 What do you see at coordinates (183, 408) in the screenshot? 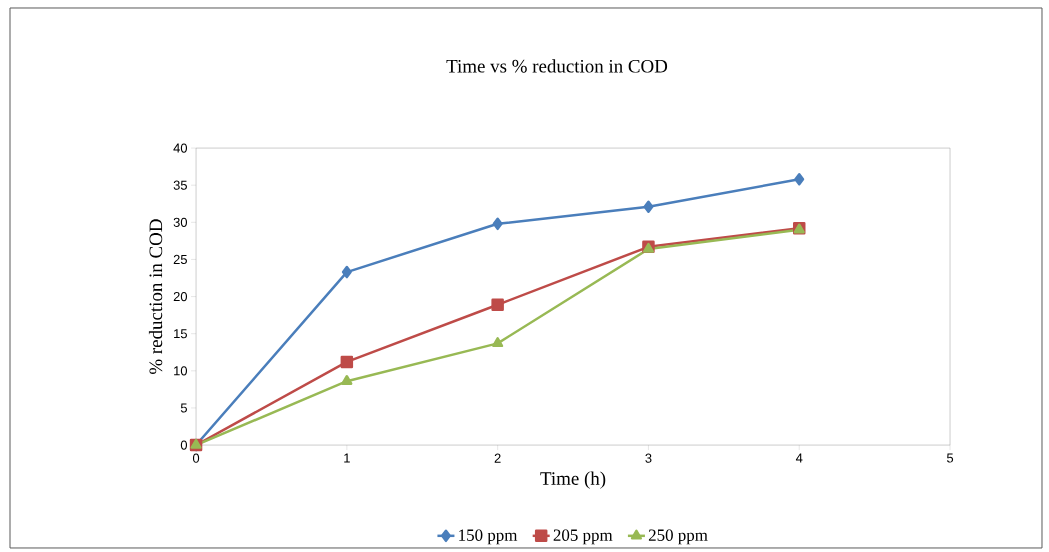
I see `y-tick-label: 5` at bounding box center [183, 408].